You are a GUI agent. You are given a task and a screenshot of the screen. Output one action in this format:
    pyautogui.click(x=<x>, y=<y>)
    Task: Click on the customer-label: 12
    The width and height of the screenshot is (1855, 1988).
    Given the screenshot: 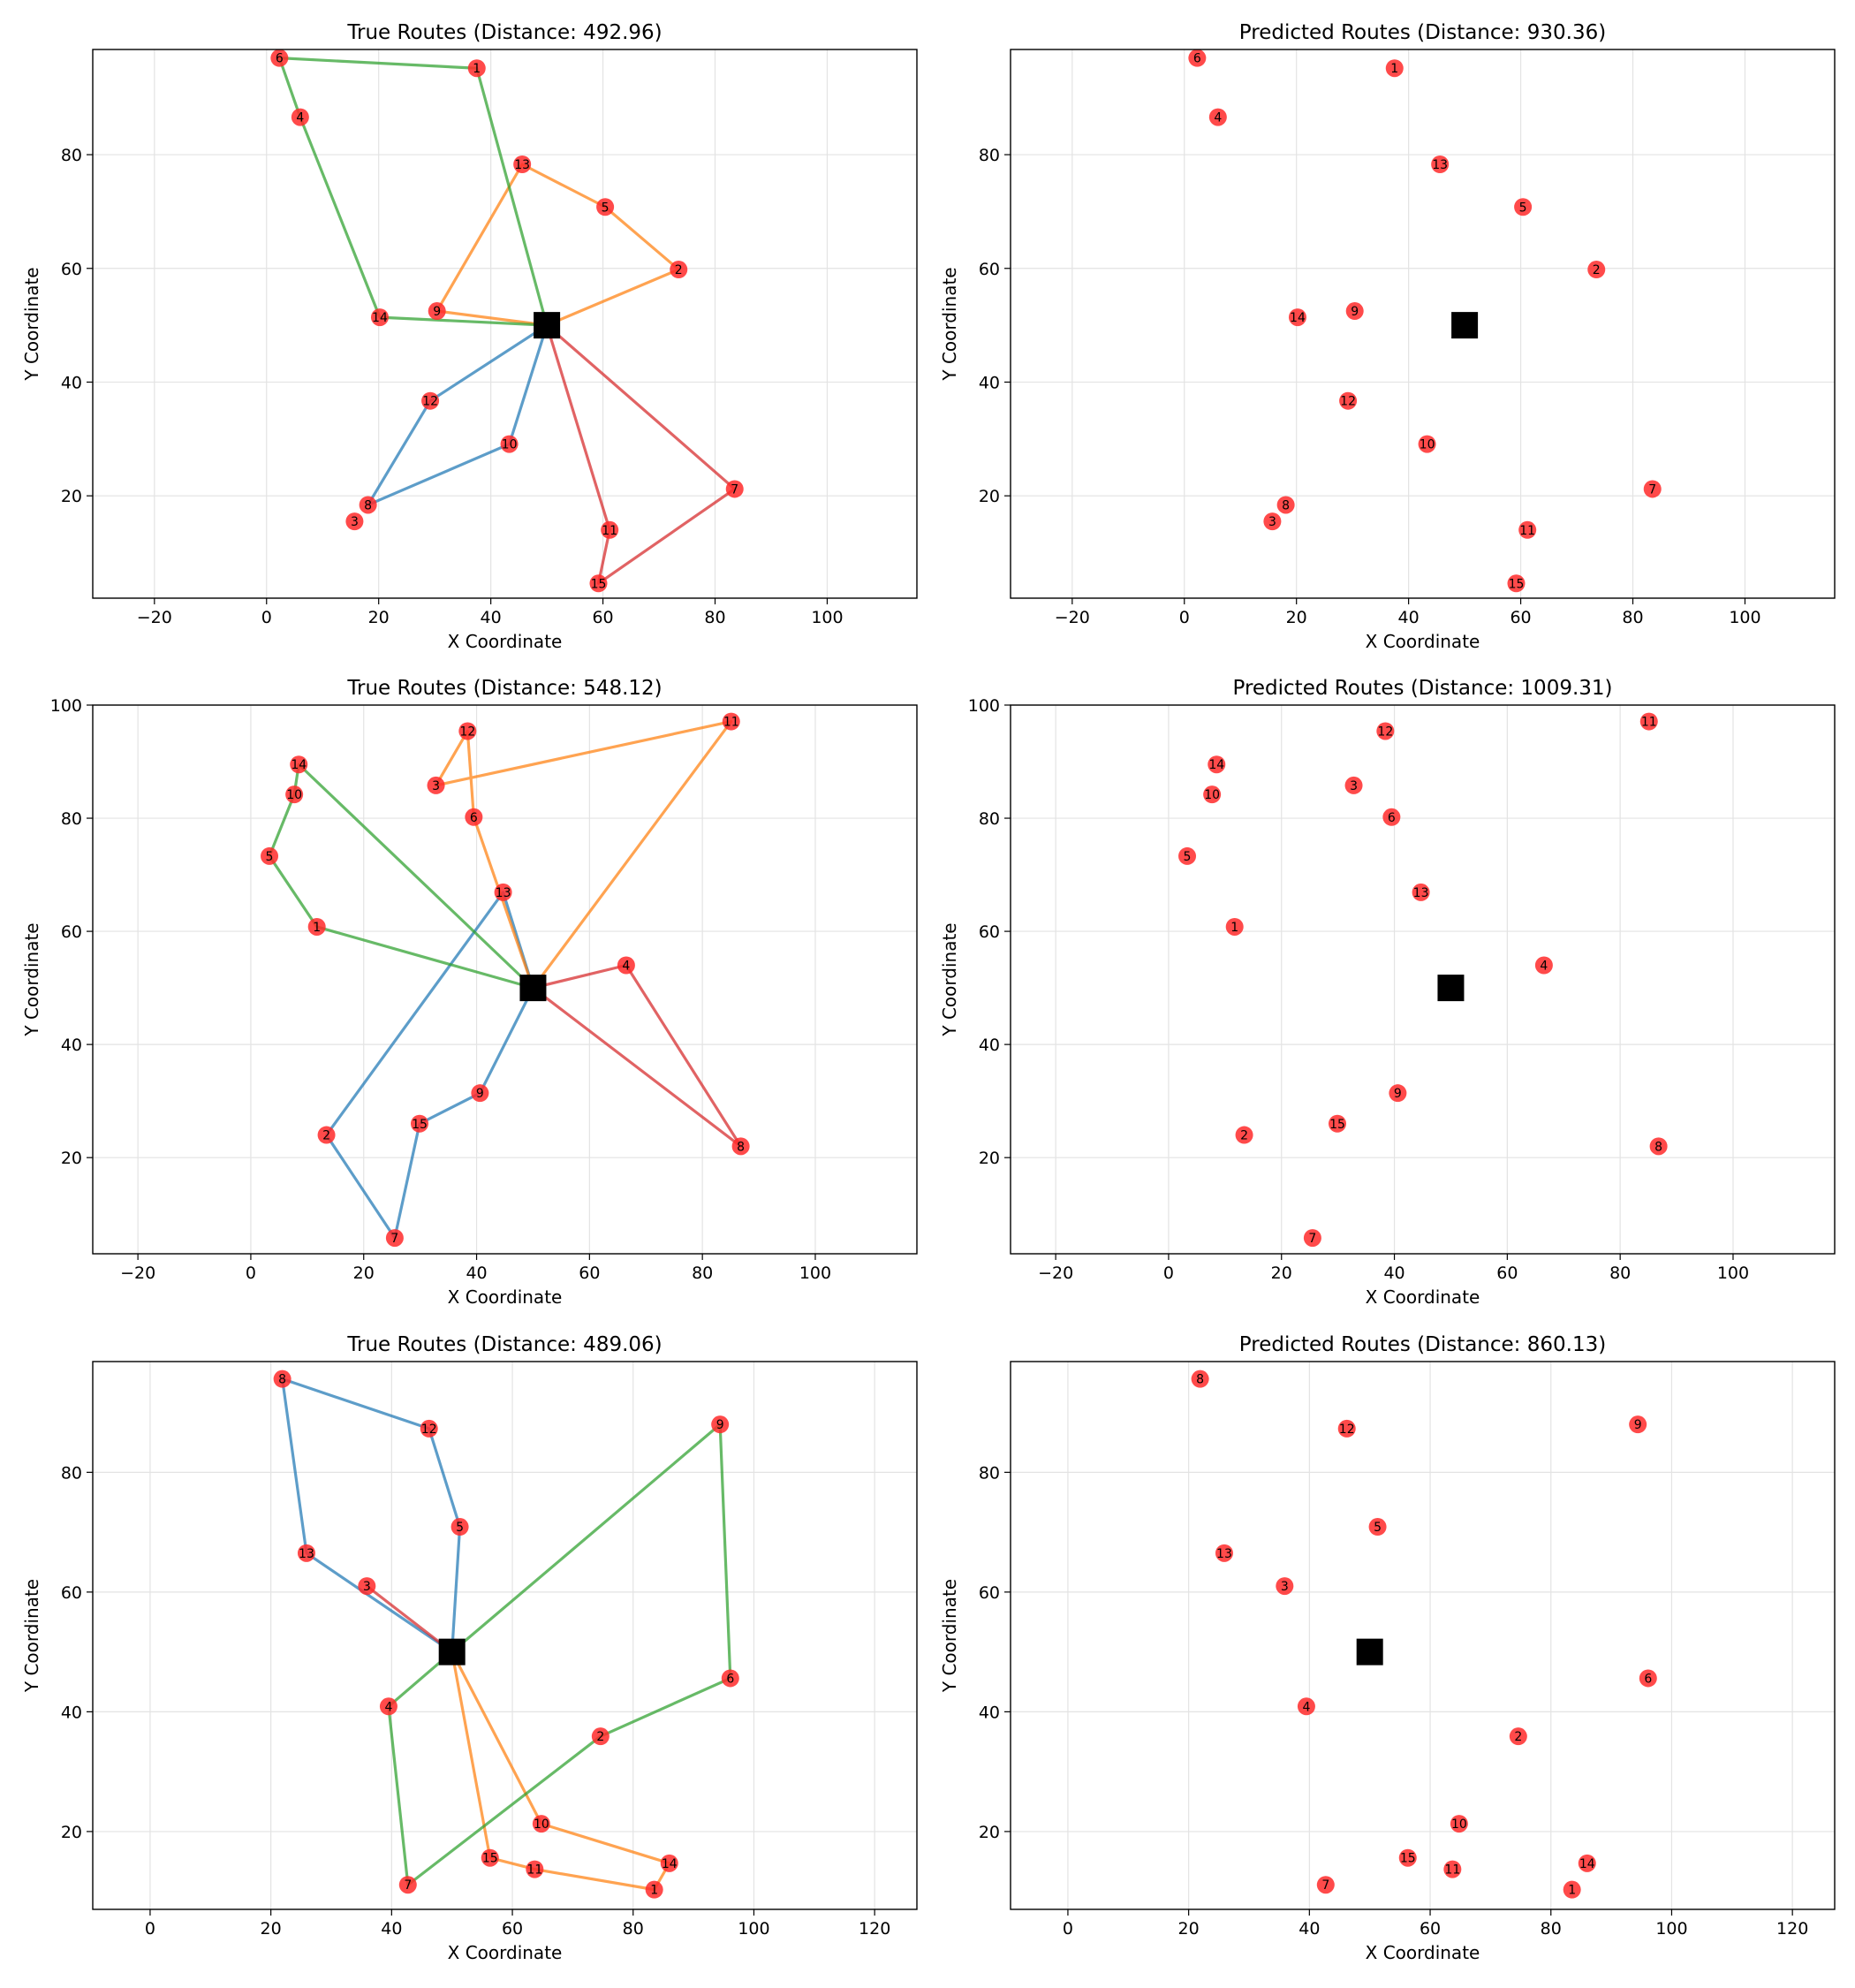 What is the action you would take?
    pyautogui.click(x=467, y=732)
    